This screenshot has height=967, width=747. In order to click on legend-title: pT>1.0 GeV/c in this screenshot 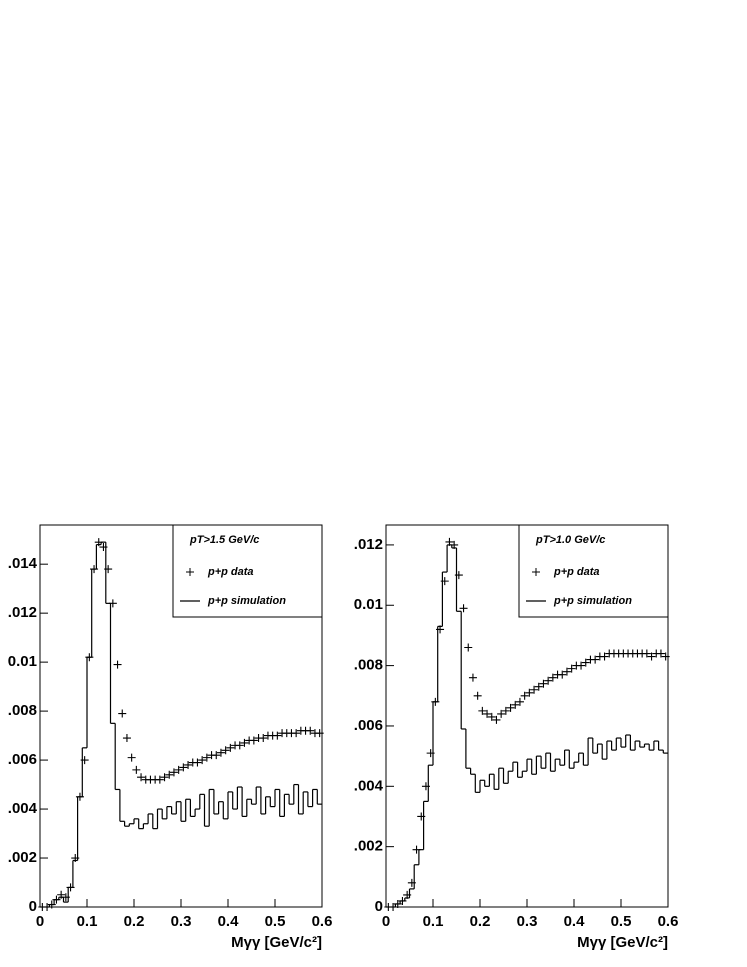, I will do `click(570, 540)`.